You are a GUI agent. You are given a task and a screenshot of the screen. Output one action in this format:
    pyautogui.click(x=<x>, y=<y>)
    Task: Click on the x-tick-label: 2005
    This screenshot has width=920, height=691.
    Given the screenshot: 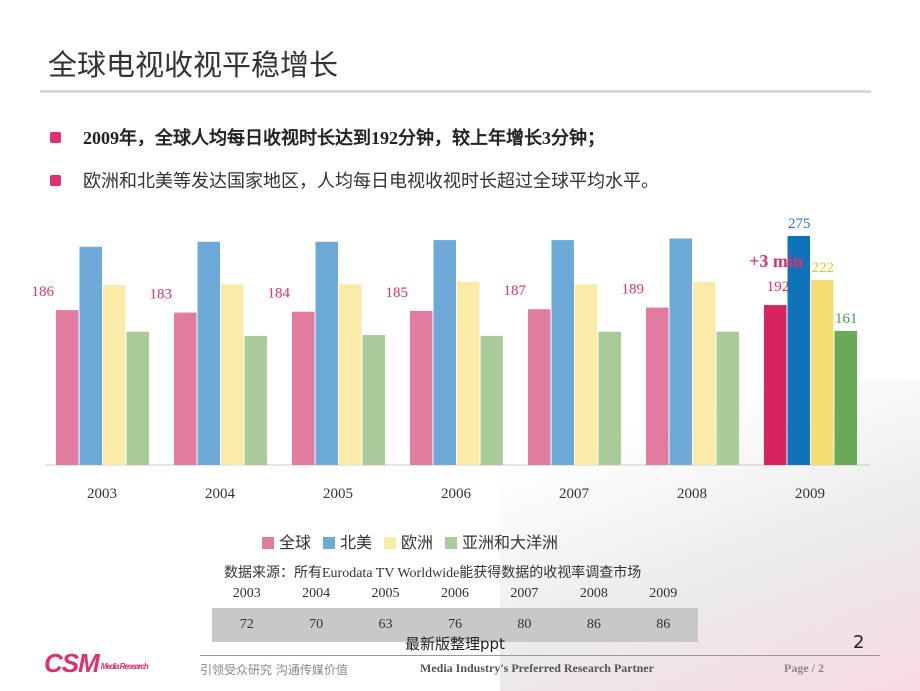 What is the action you would take?
    pyautogui.click(x=338, y=494)
    